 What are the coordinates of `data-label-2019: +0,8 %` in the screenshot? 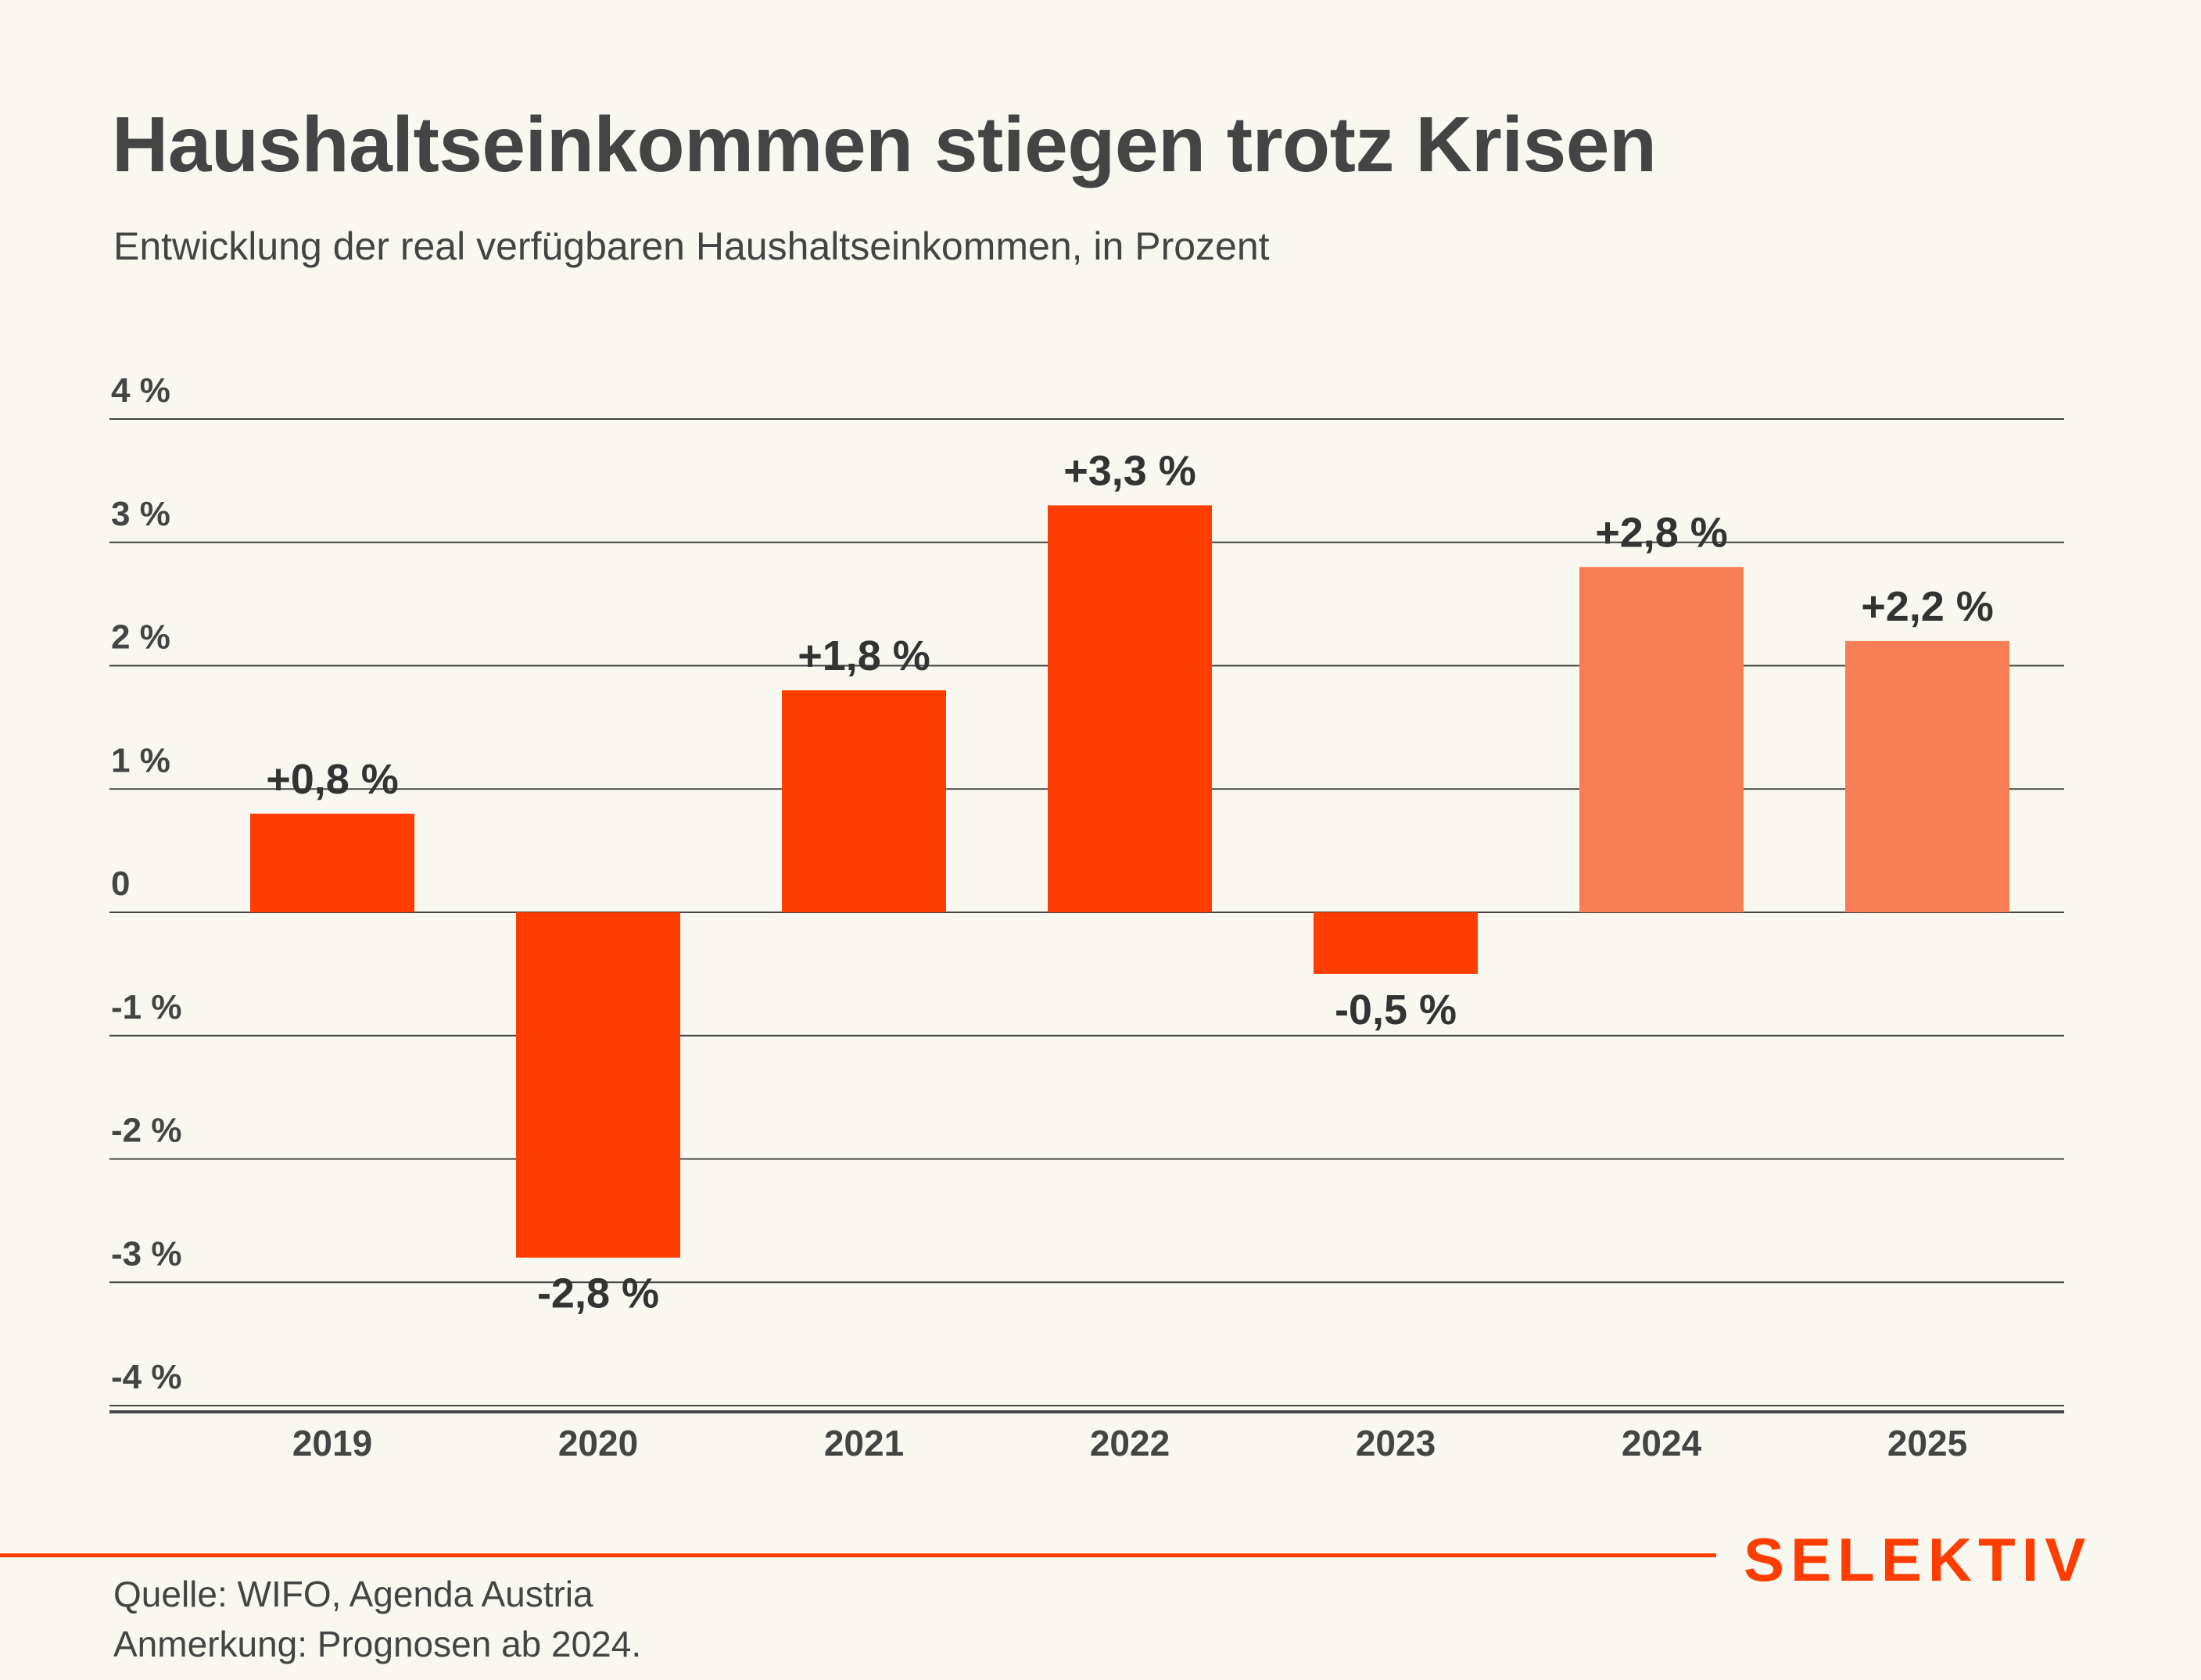 It's located at (332, 779).